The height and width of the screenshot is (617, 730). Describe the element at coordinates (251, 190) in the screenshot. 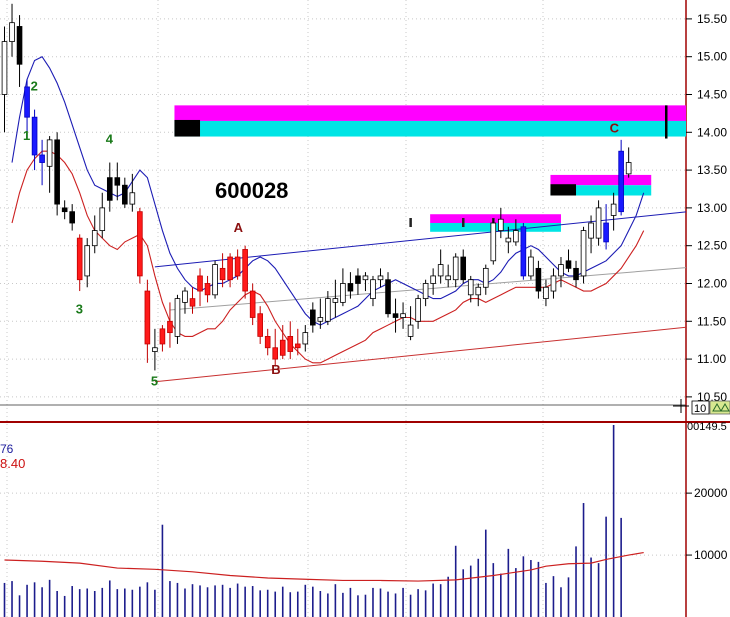

I see `chart-title: 600028` at that location.